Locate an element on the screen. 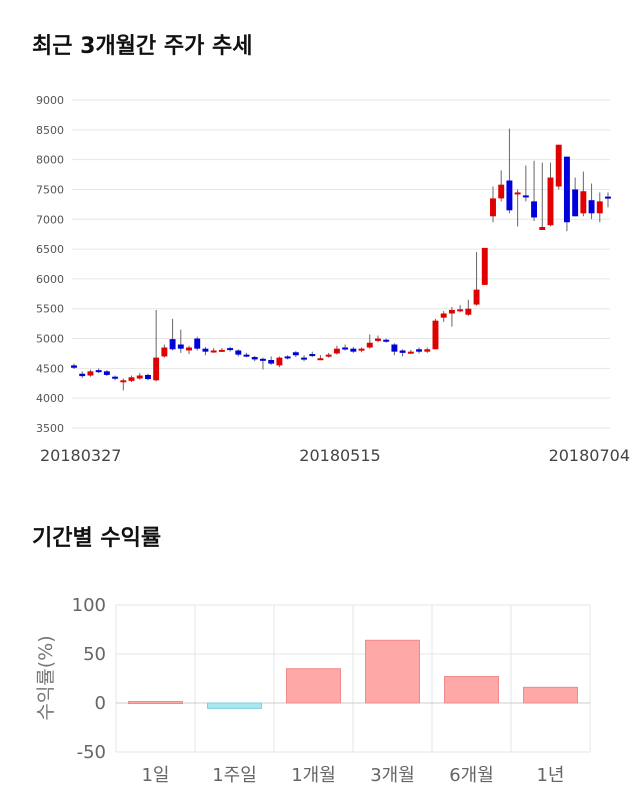  y-tick-label: 4000 is located at coordinates (50, 398).